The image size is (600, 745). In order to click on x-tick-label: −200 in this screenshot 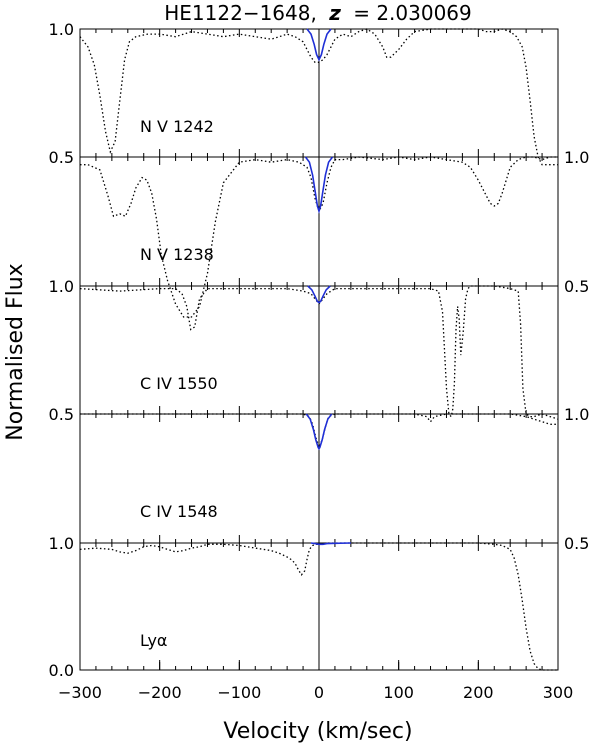, I will do `click(160, 692)`.